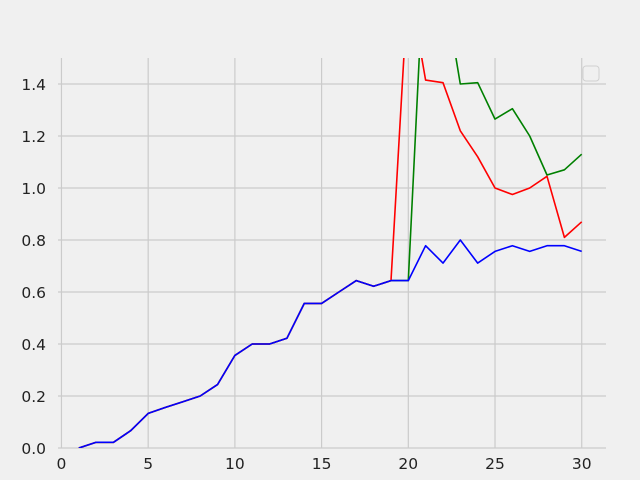  What do you see at coordinates (33, 85) in the screenshot?
I see `y-tick-label: 1.4` at bounding box center [33, 85].